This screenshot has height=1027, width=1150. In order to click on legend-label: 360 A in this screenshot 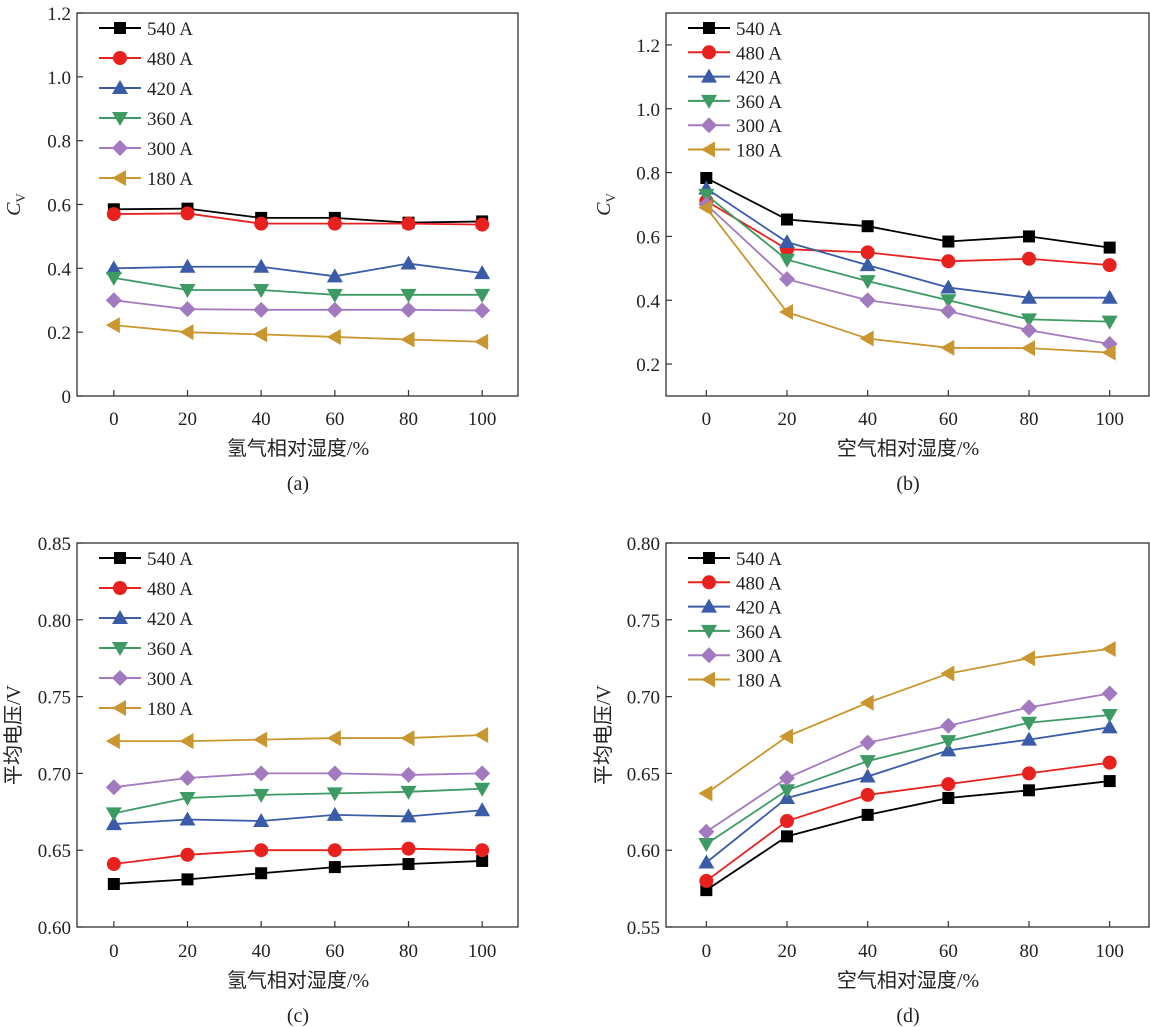, I will do `click(170, 119)`.